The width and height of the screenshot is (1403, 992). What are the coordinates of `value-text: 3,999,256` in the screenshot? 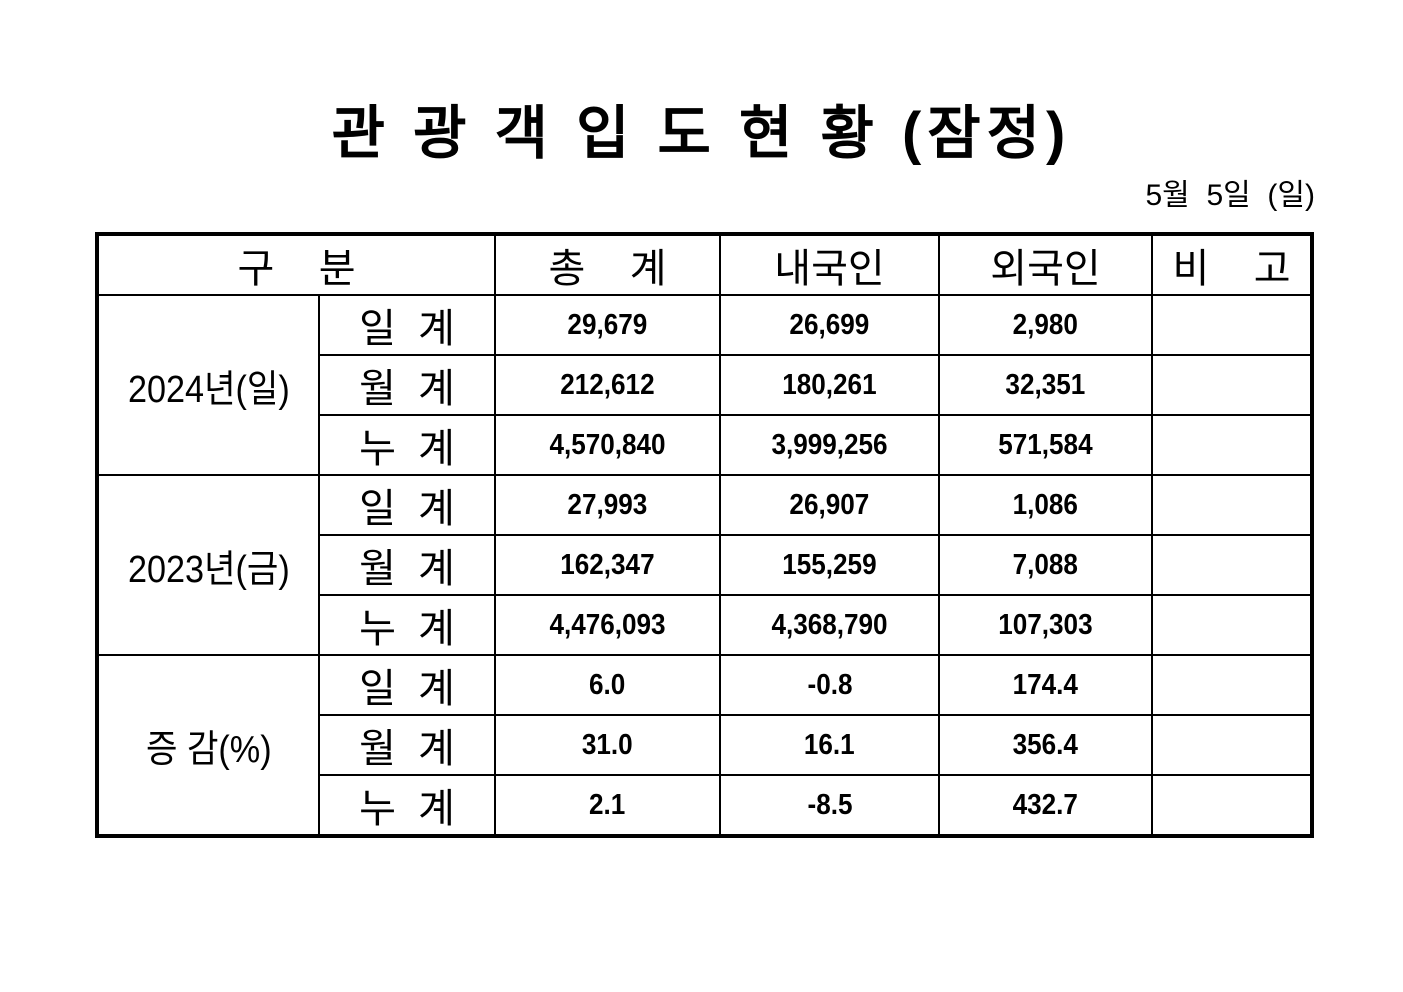 It's located at (829, 444).